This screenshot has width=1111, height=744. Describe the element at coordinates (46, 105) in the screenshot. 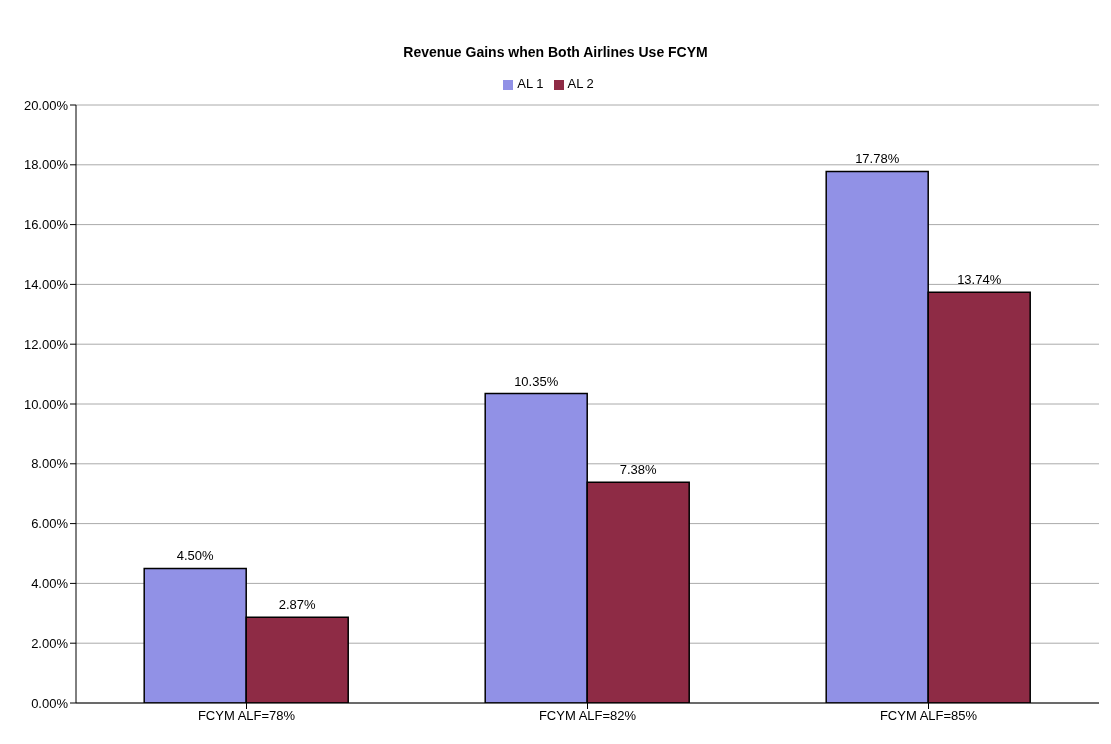

I see `y-tick-label: 20.00%` at that location.